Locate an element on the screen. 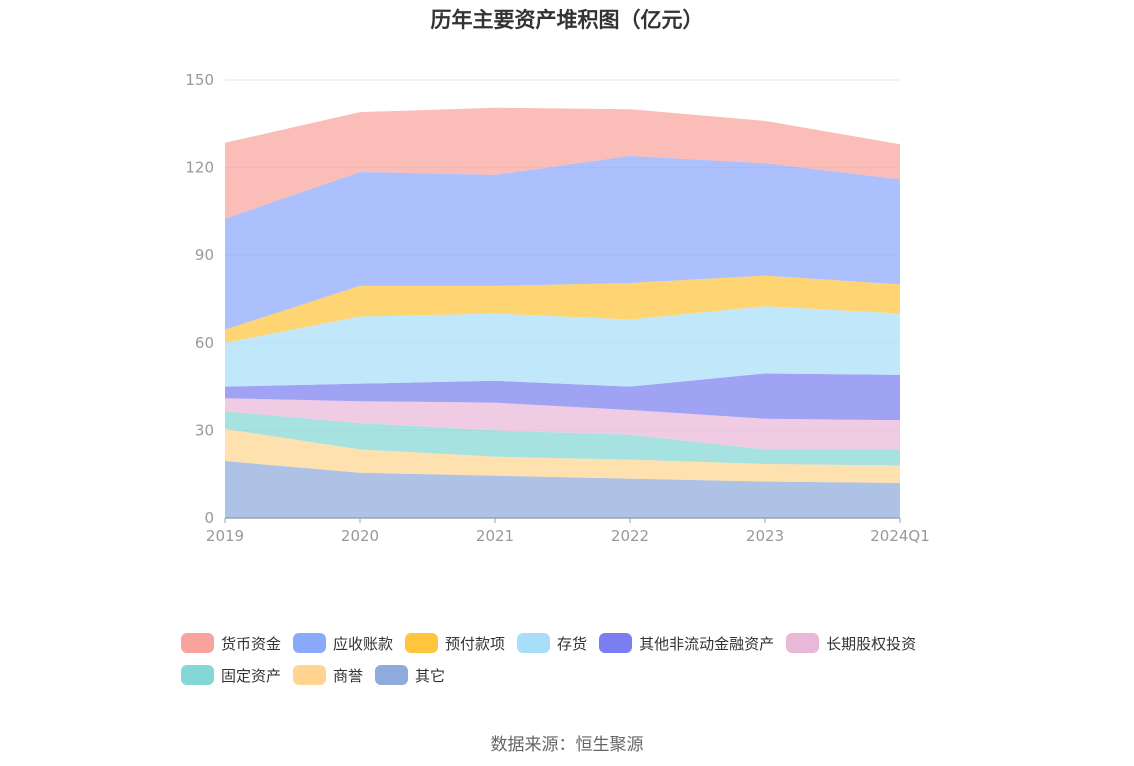 The width and height of the screenshot is (1134, 766). legend-item: 其他非流动金融资产 is located at coordinates (686, 643).